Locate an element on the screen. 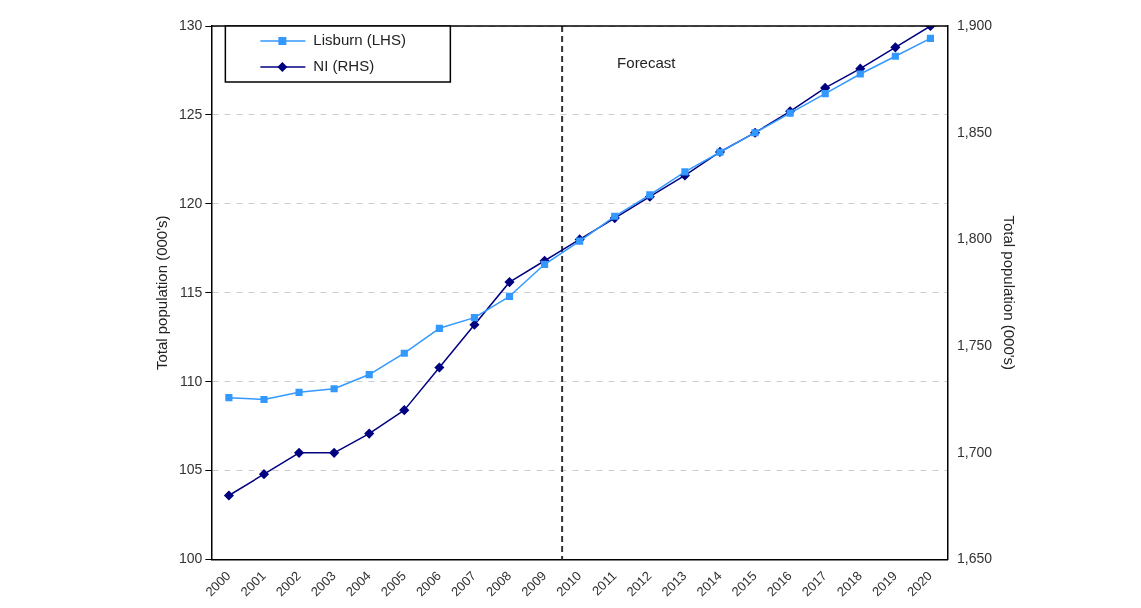 The image size is (1141, 608). y-tick-label: 120 is located at coordinates (191, 202).